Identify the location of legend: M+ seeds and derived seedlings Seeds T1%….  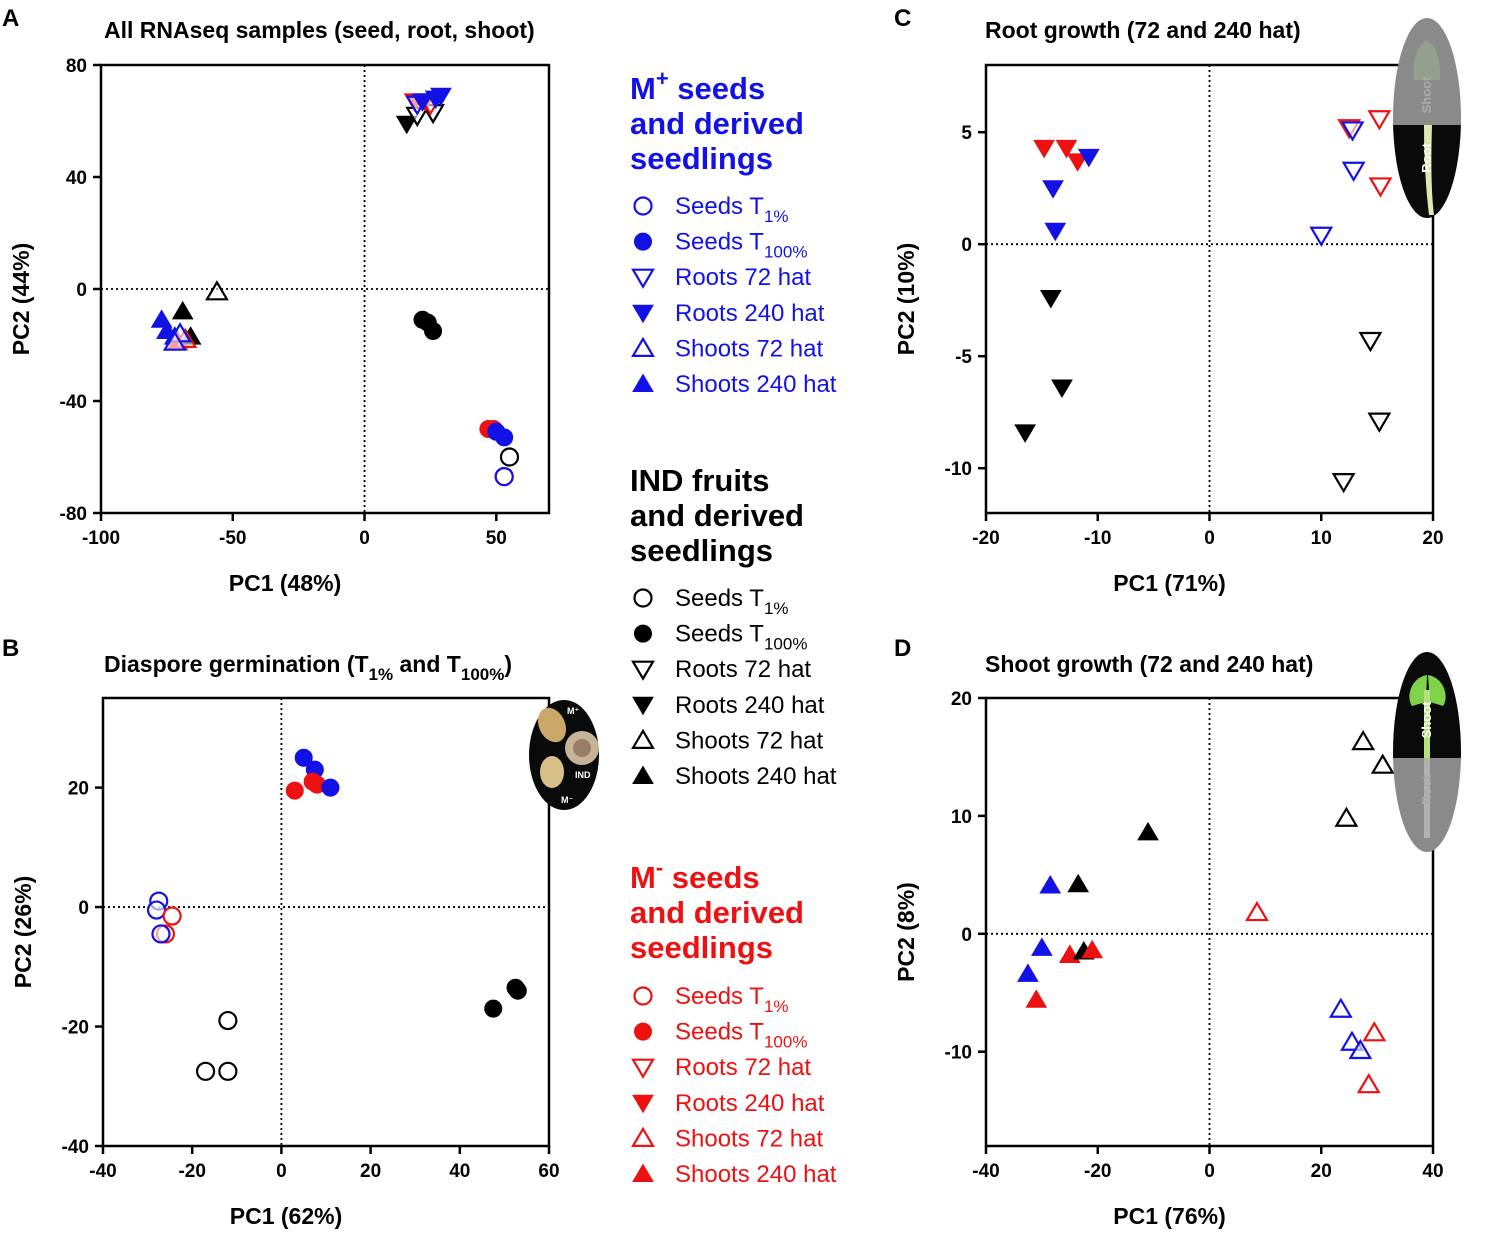
(733, 627).